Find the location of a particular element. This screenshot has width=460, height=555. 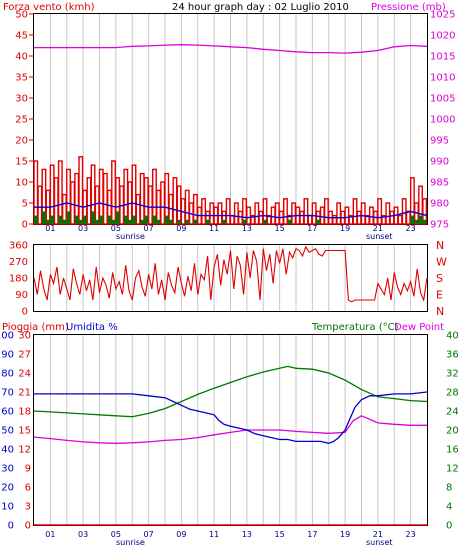

temperature-line is located at coordinates (230, 391).